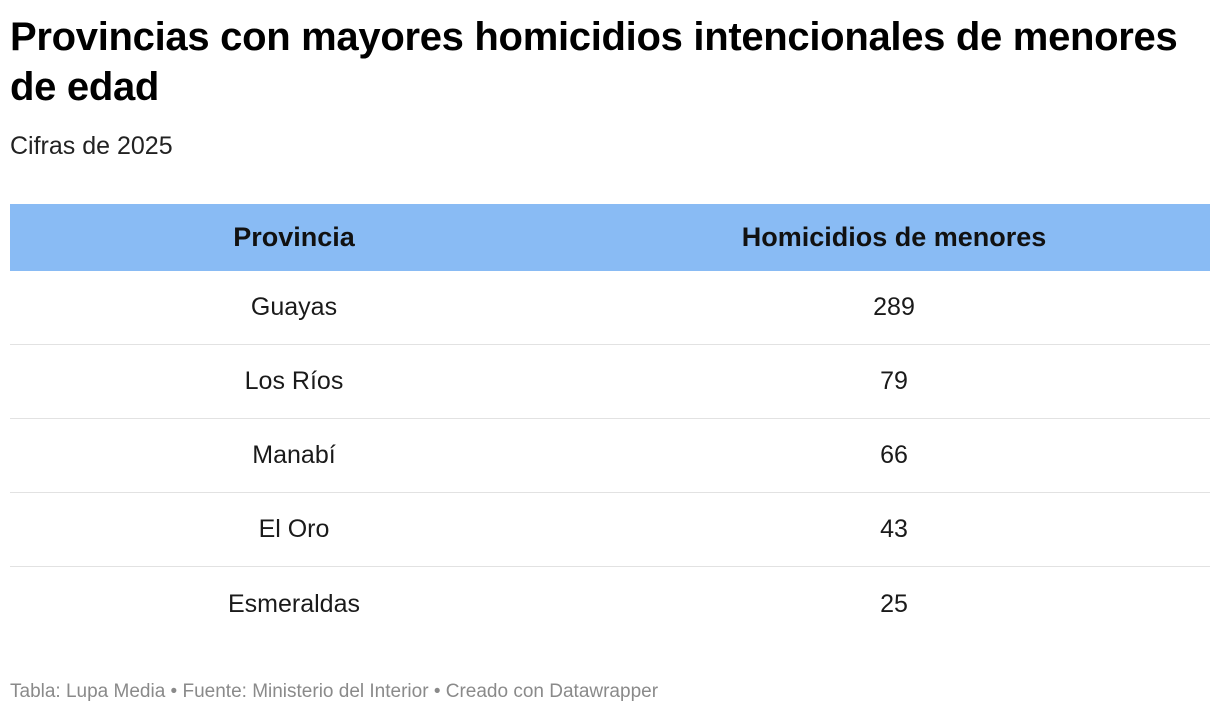 The image size is (1220, 716). What do you see at coordinates (610, 237) in the screenshot?
I see `table-header: Provincia Homicidios de menores` at bounding box center [610, 237].